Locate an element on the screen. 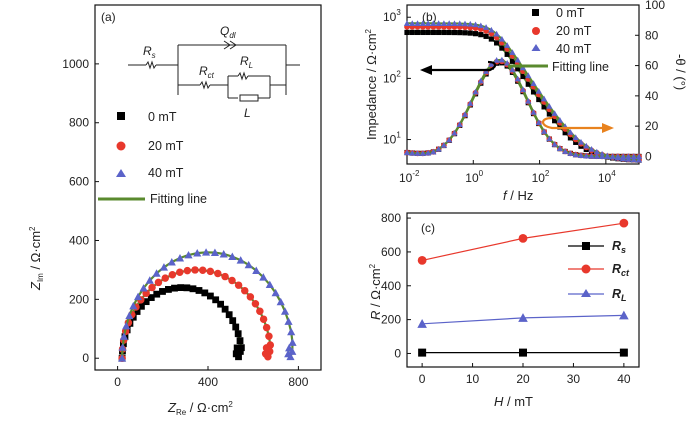  panel-a-ytick-label: 200 is located at coordinates (79, 299).